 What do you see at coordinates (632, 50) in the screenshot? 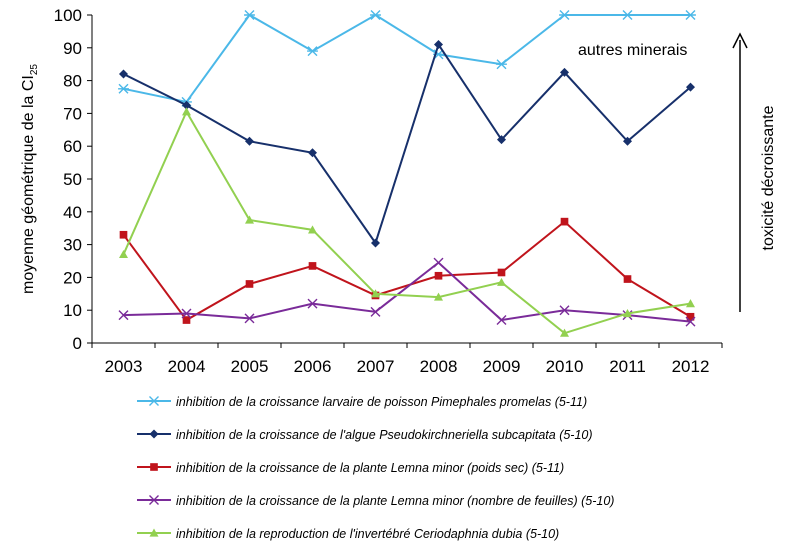
I see `annotation-autres-minerais: autres minerais` at bounding box center [632, 50].